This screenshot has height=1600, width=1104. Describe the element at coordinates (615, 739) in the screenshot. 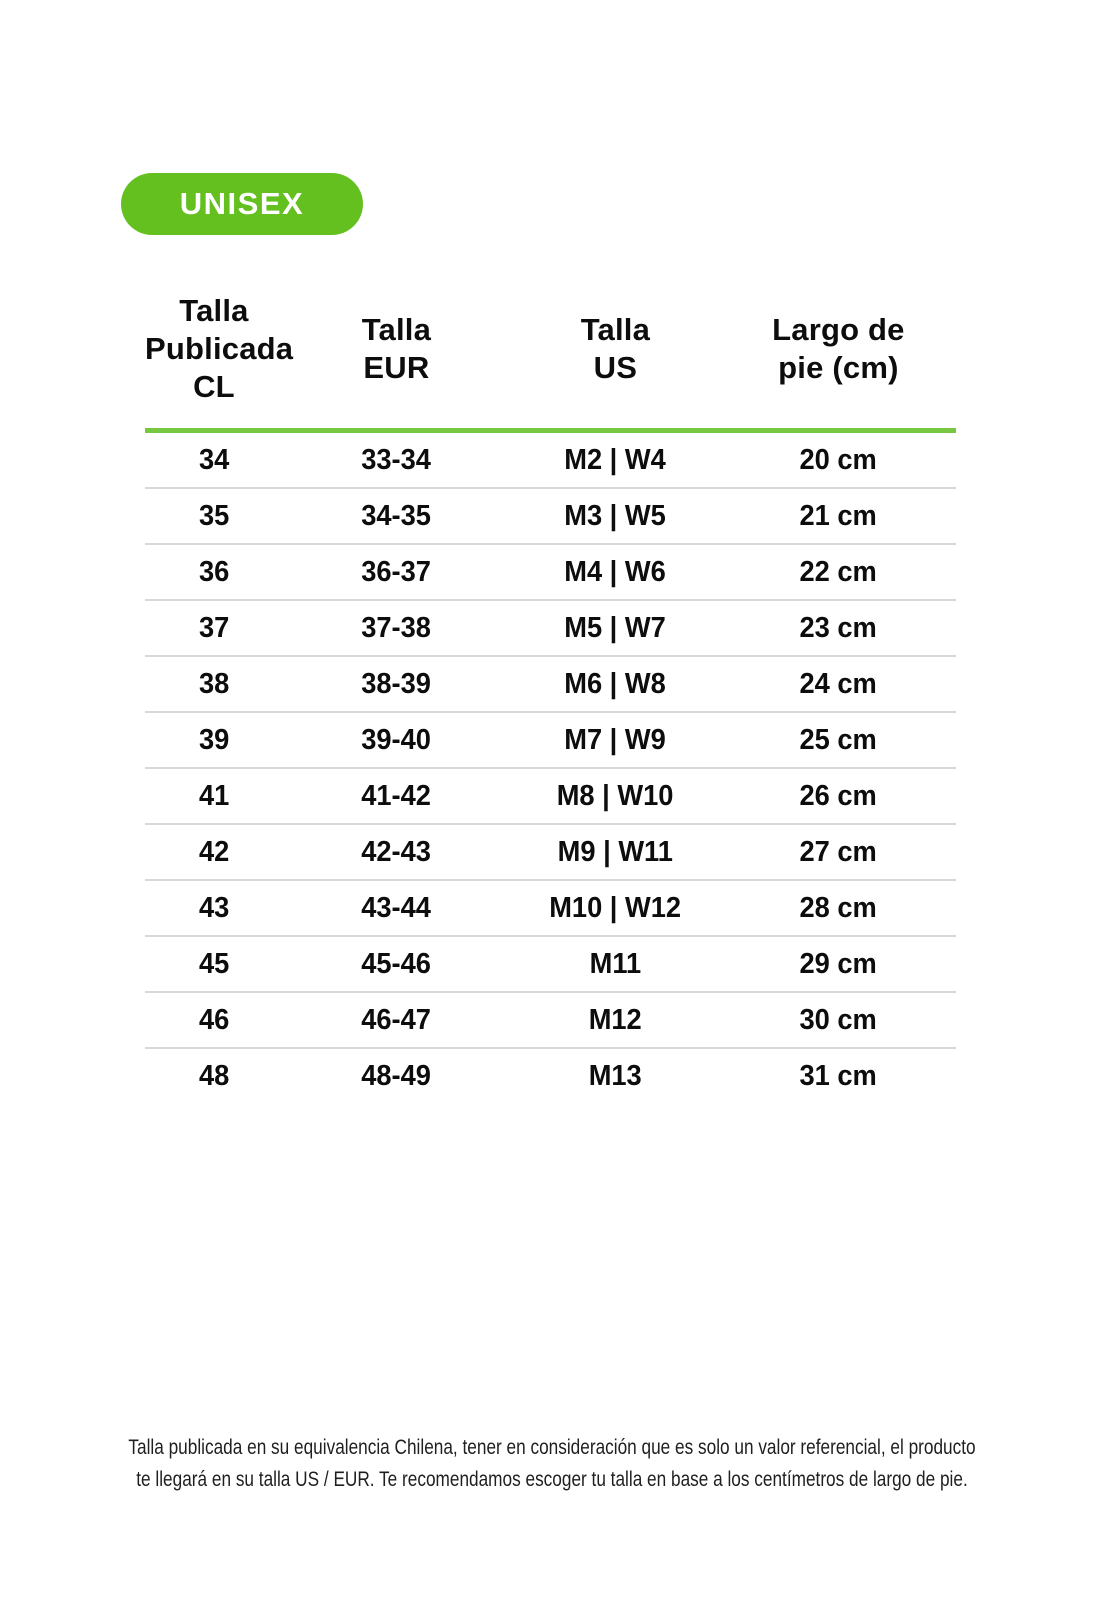

I see `cell-talla-us: M7 | W9` at that location.